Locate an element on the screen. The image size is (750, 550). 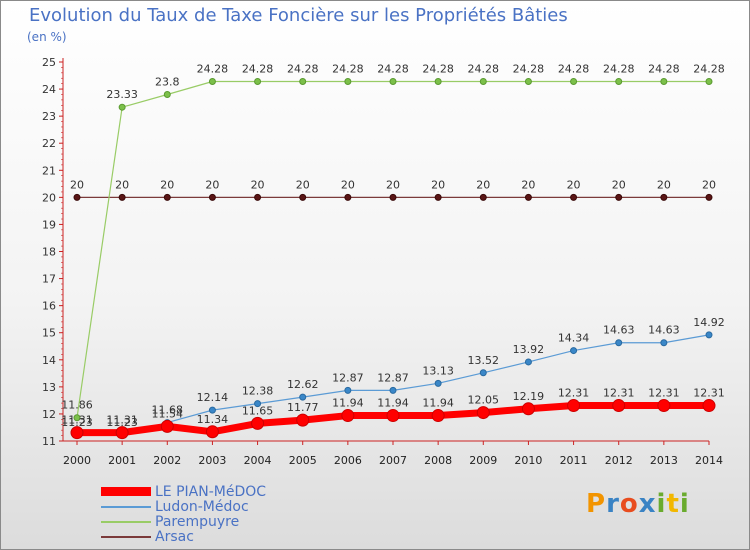
x-tick-label: 2010 is located at coordinates (528, 460).